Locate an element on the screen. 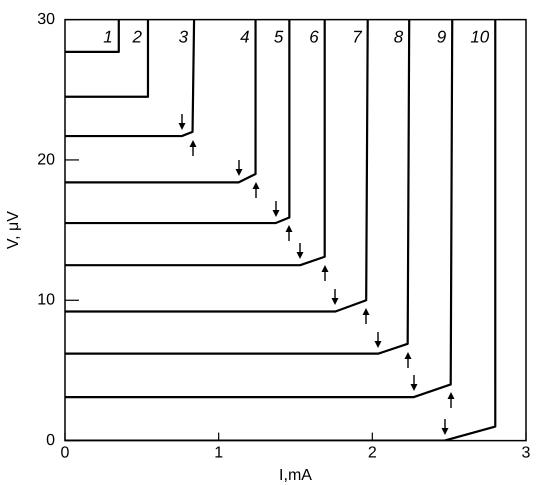 The height and width of the screenshot is (485, 538). x-axis-title: I,mA is located at coordinates (295, 475).